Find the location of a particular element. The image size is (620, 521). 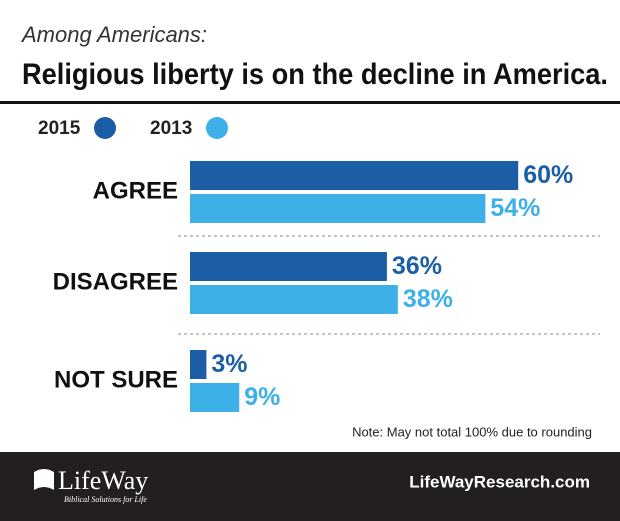

category-label: DISAGREE is located at coordinates (115, 281).